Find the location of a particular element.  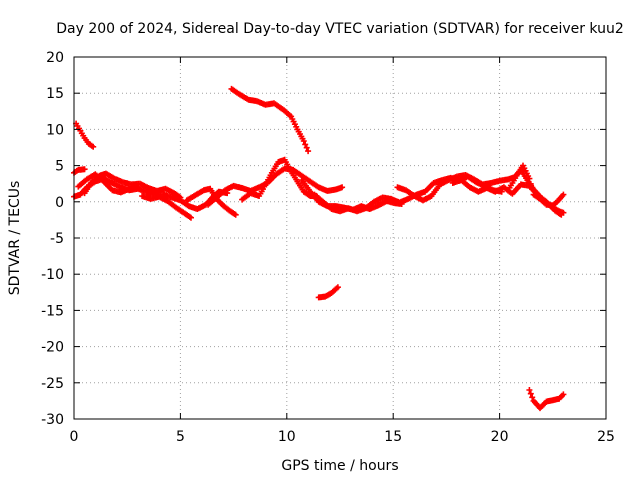

y-tick-label: 0 is located at coordinates (59, 203).